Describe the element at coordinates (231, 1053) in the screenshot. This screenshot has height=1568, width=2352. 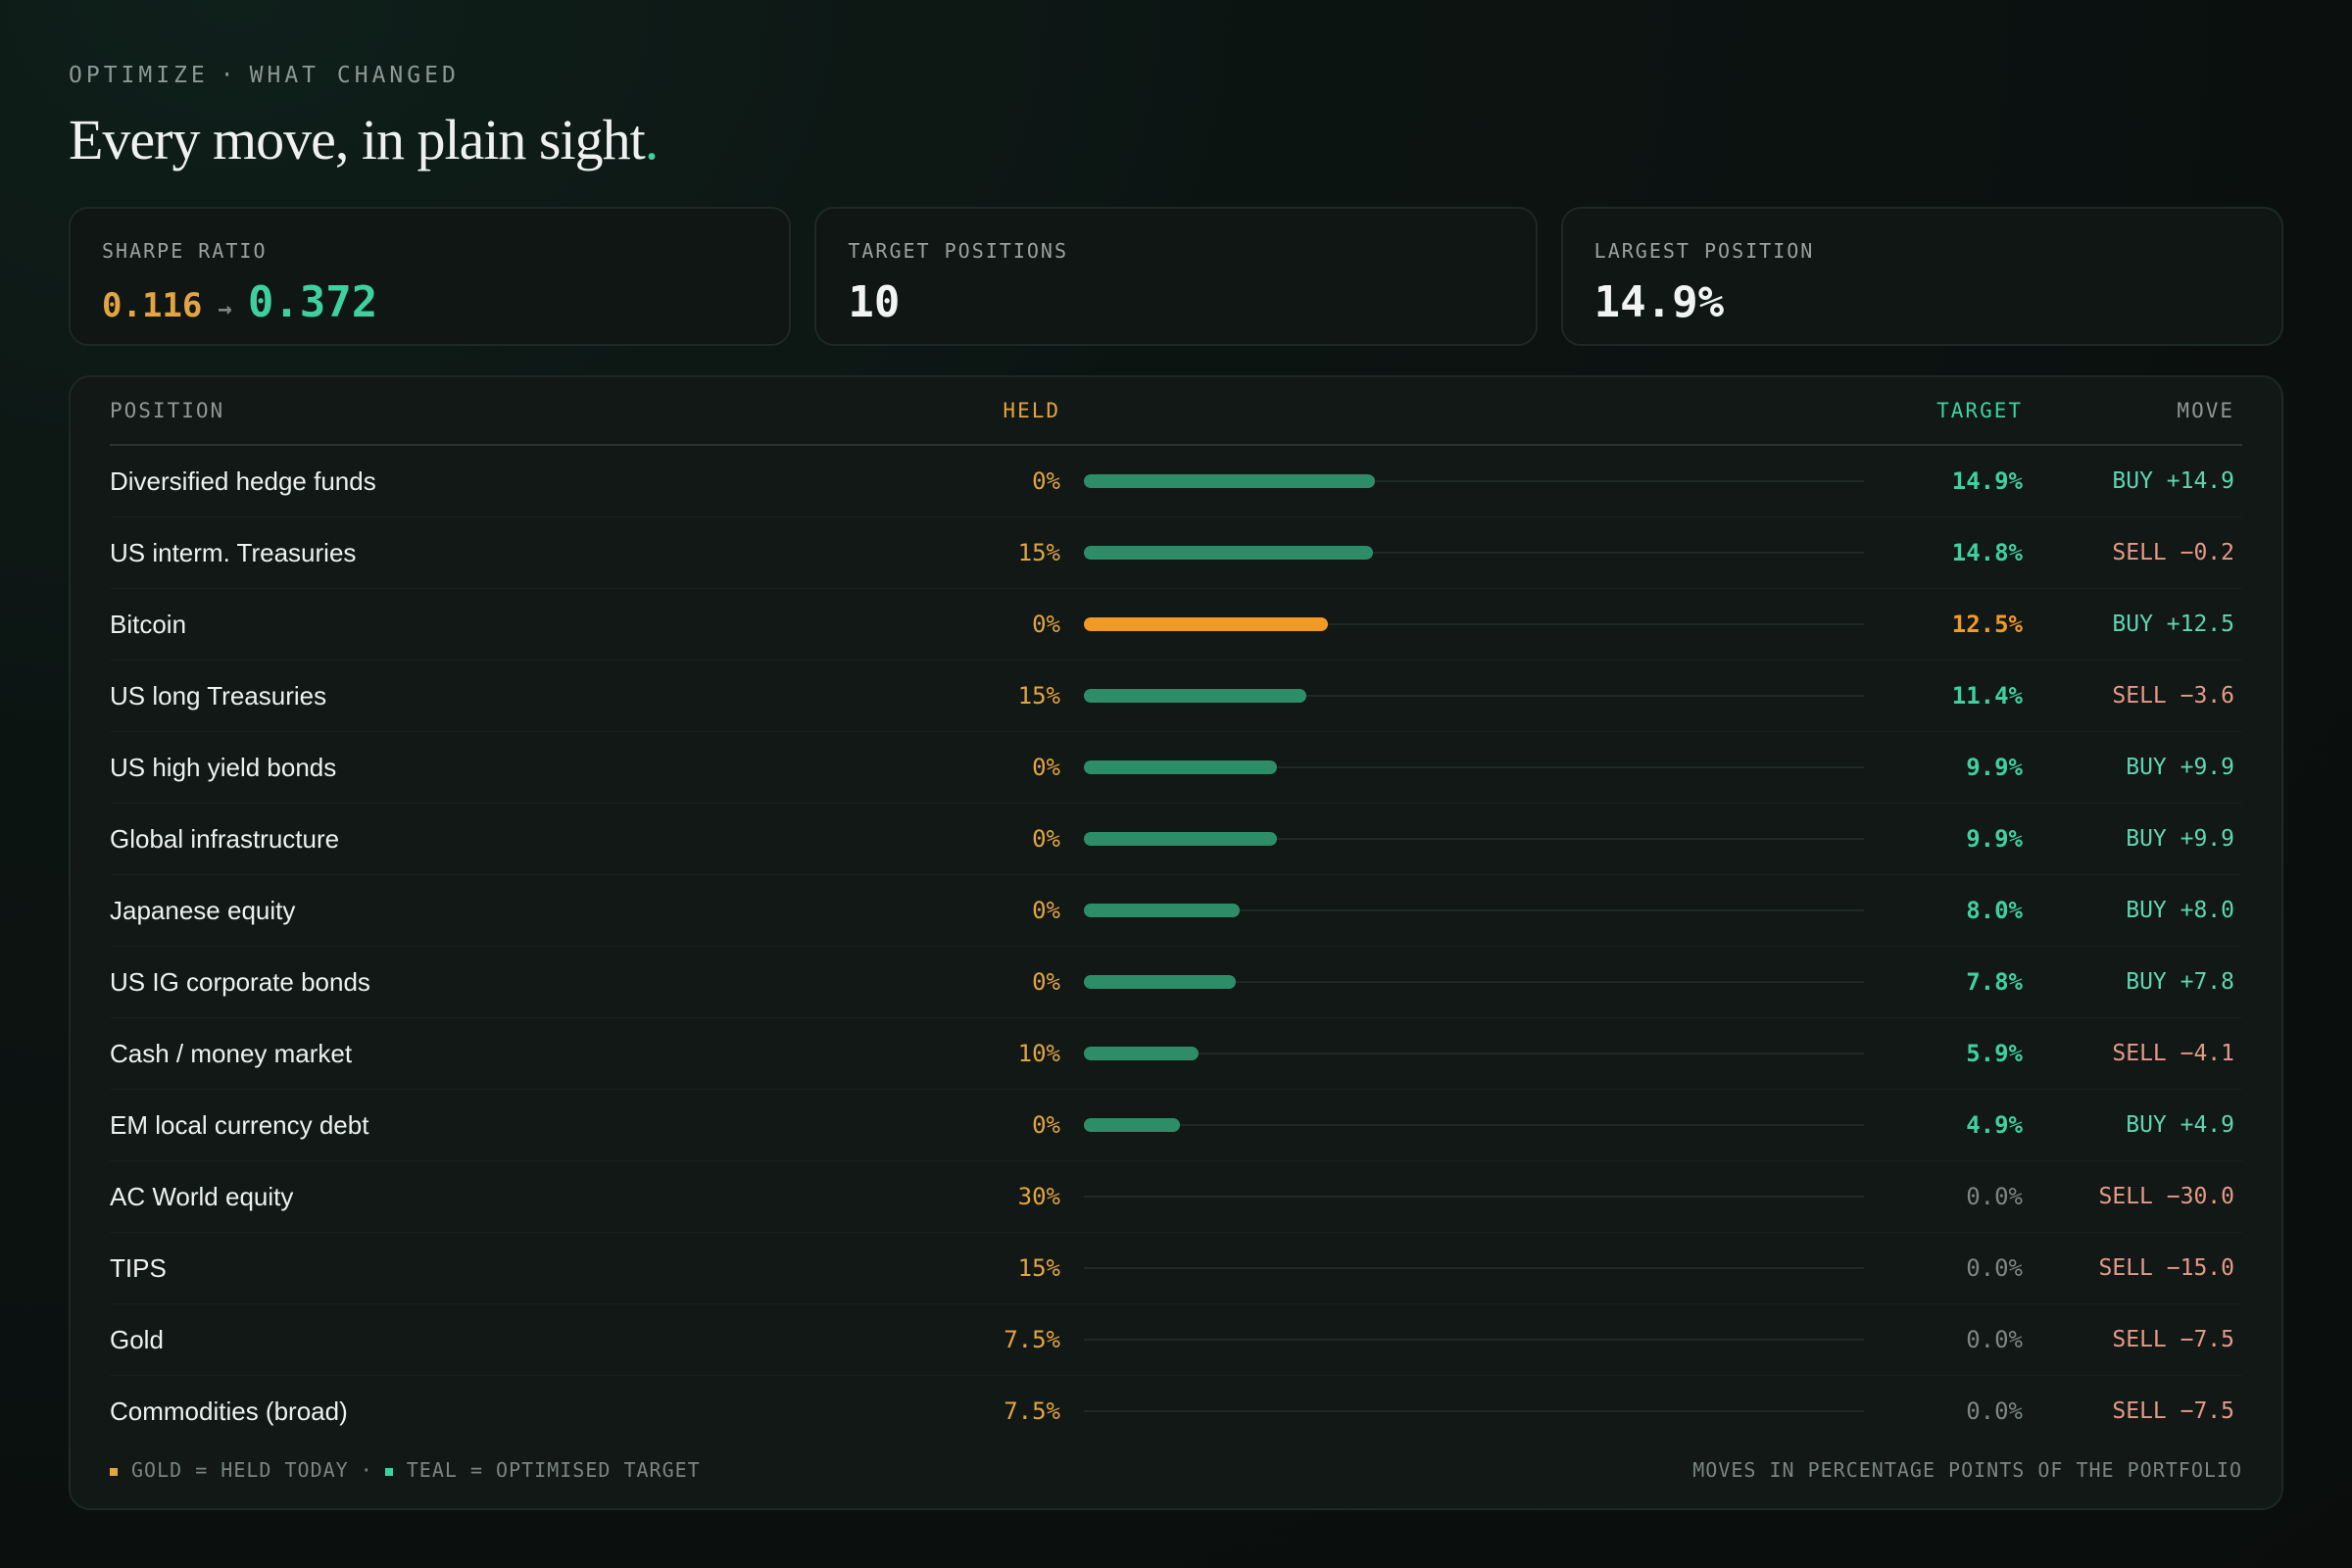
I see `position-name: Cash / money market` at that location.